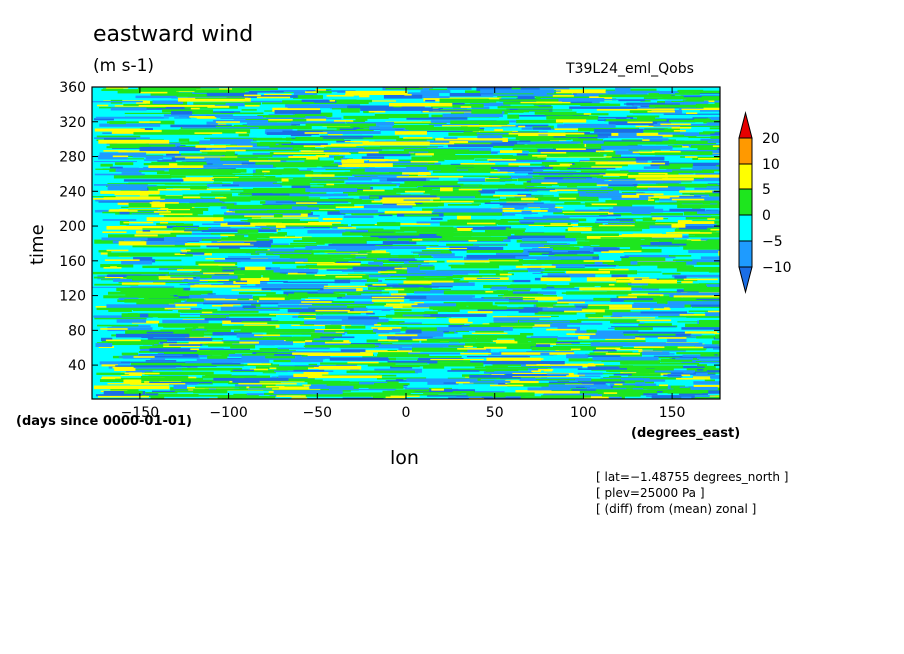  What do you see at coordinates (318, 413) in the screenshot?
I see `x-tick-label: −50` at bounding box center [318, 413].